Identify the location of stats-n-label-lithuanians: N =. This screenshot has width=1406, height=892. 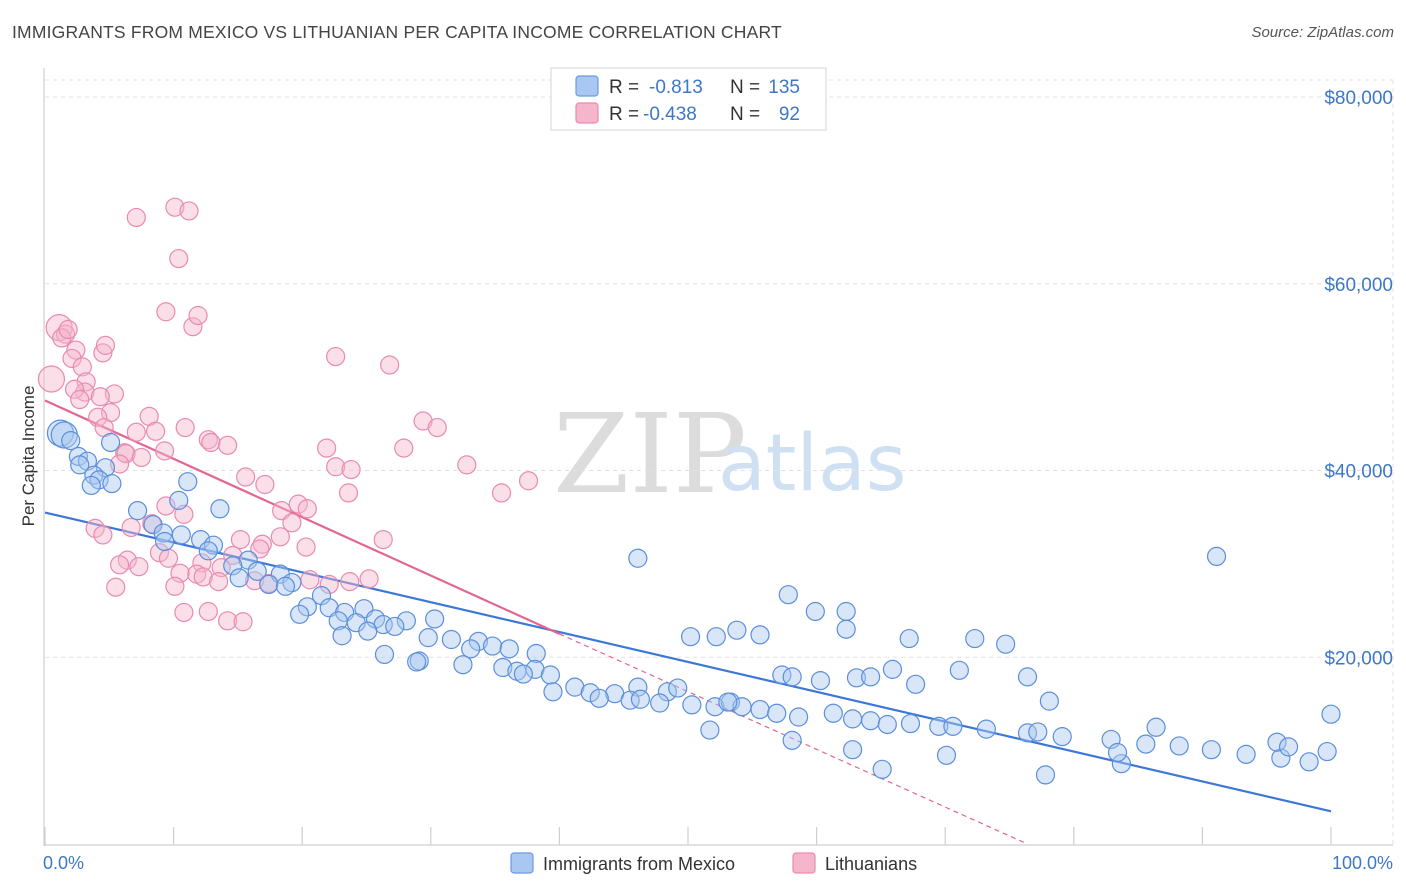
(745, 114).